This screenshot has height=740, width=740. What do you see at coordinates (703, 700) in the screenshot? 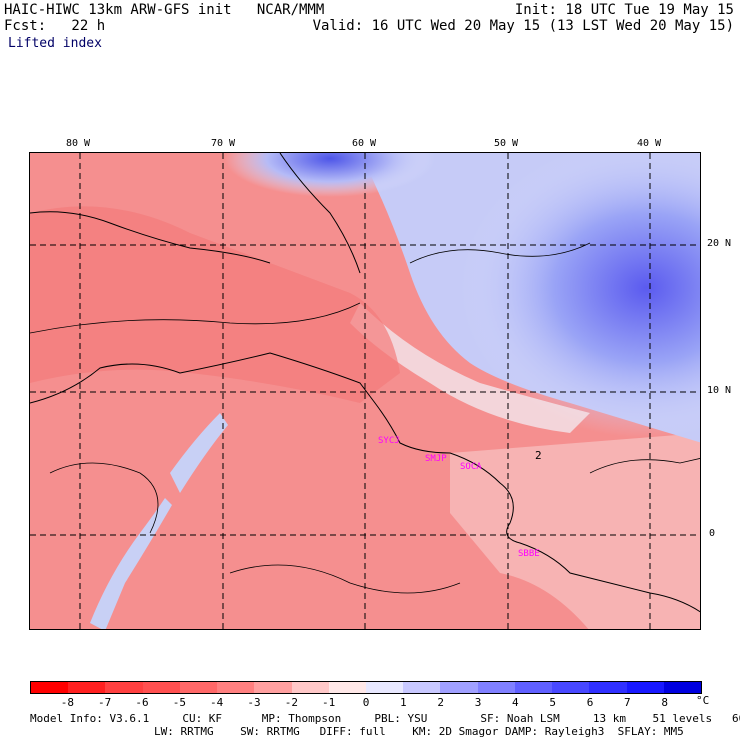
I see `colorbar-unit: °C` at bounding box center [703, 700].